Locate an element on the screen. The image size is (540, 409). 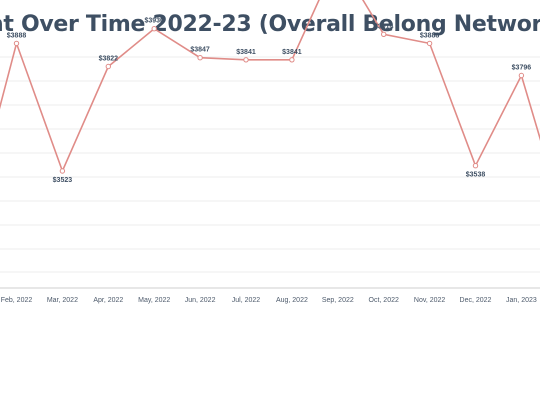
x-tick-label: Jul, 2022 is located at coordinates (246, 300).